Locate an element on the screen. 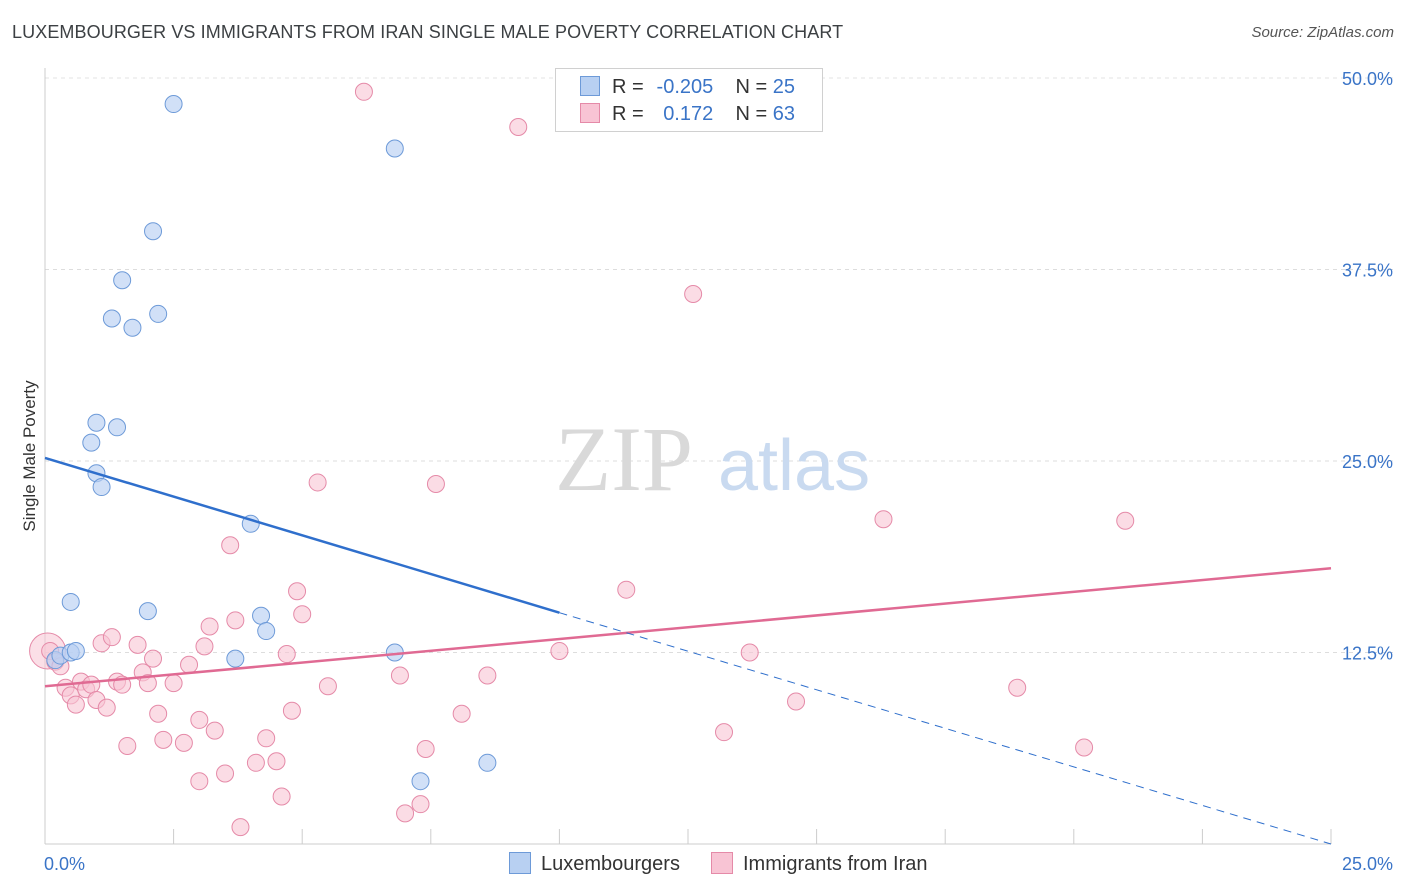 This screenshot has height=892, width=1406. trend-line-luxembourgers is located at coordinates (302, 535).